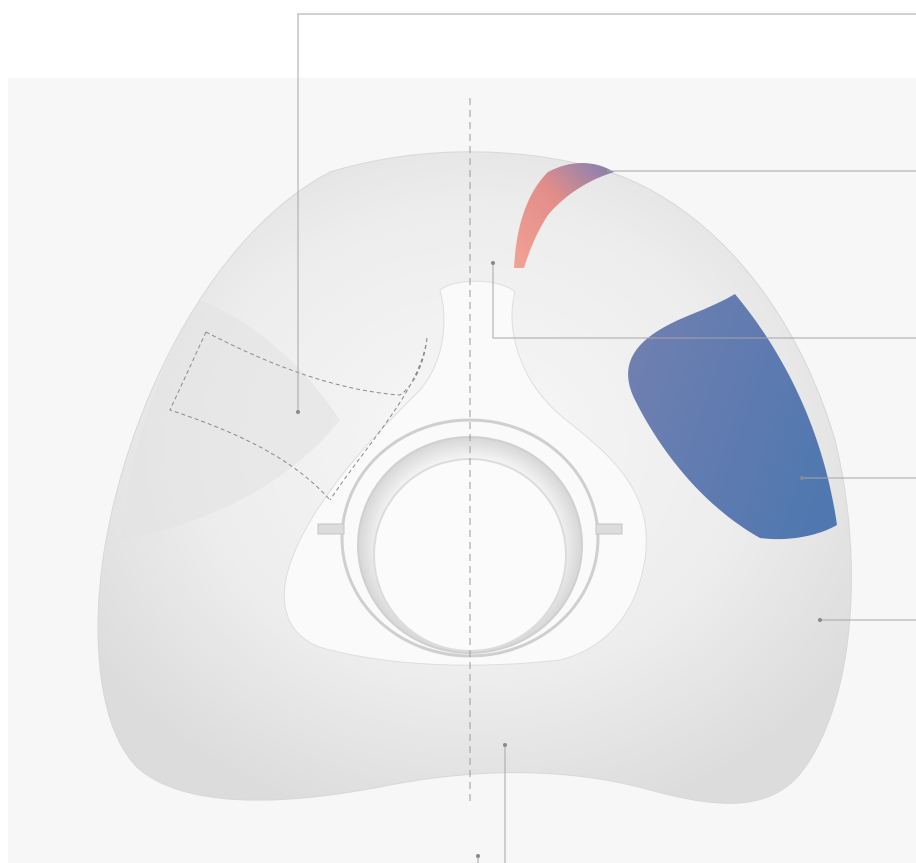 The width and height of the screenshot is (916, 863). I want to click on top-ridge-highlight, so click(564, 215).